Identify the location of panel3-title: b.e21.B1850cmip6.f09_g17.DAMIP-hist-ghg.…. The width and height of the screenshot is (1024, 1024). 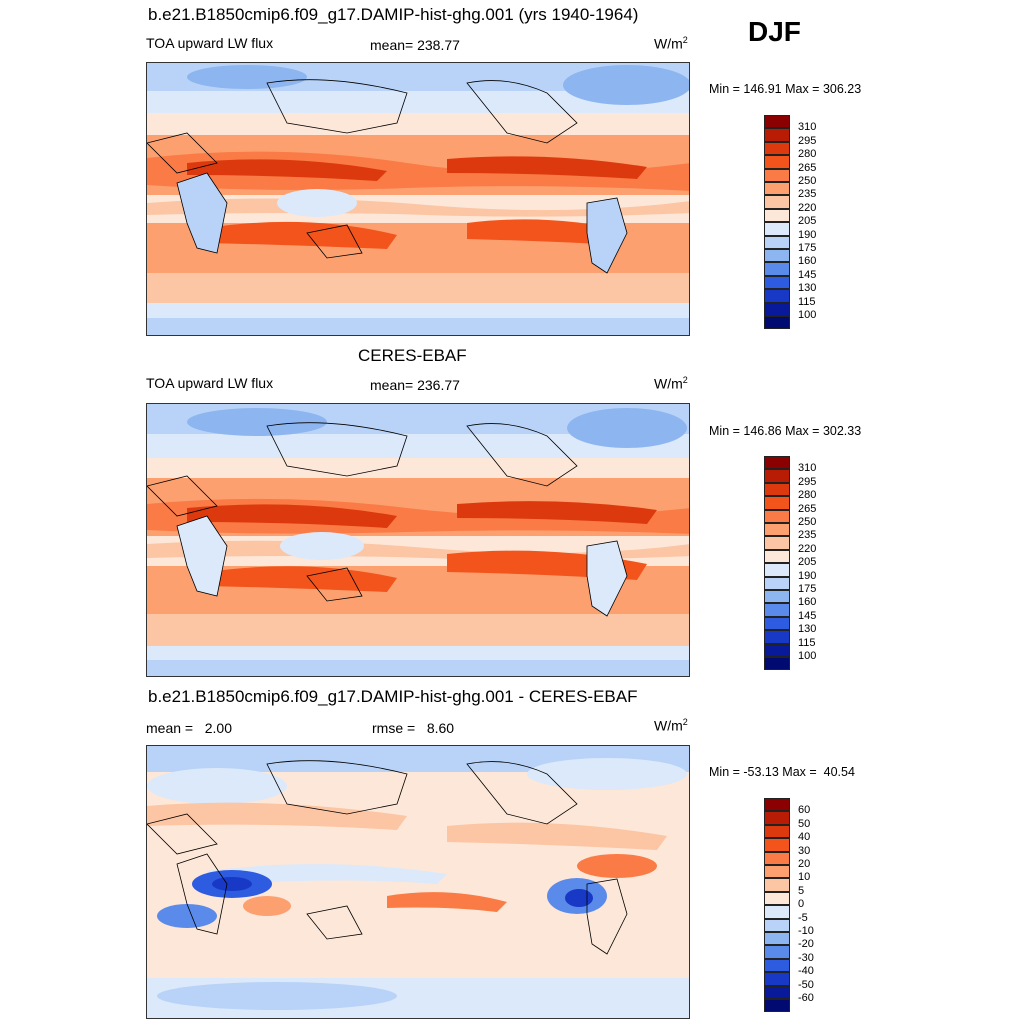
(393, 696).